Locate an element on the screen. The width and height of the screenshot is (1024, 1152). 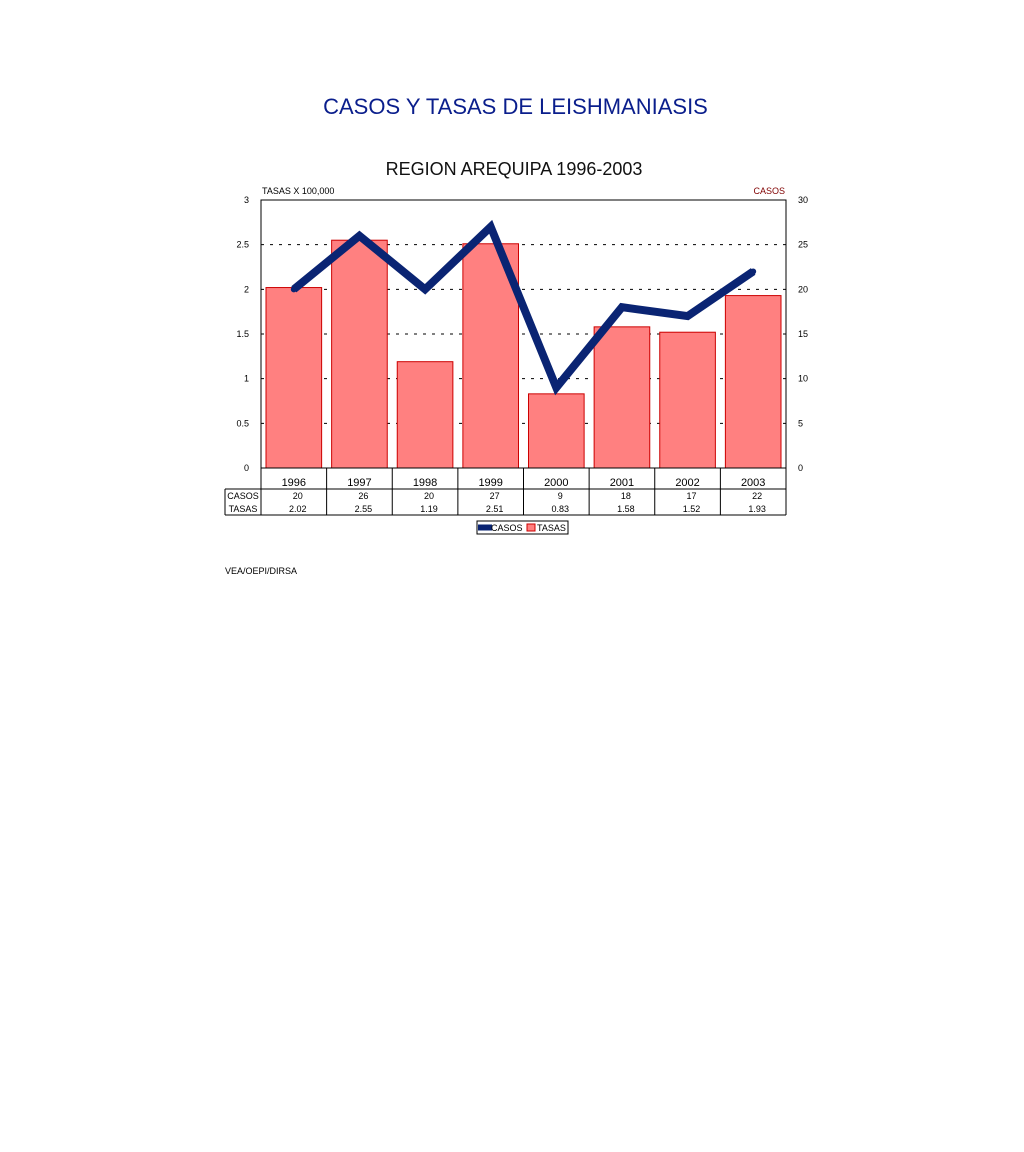
table-cell-casos: 26 is located at coordinates (363, 496).